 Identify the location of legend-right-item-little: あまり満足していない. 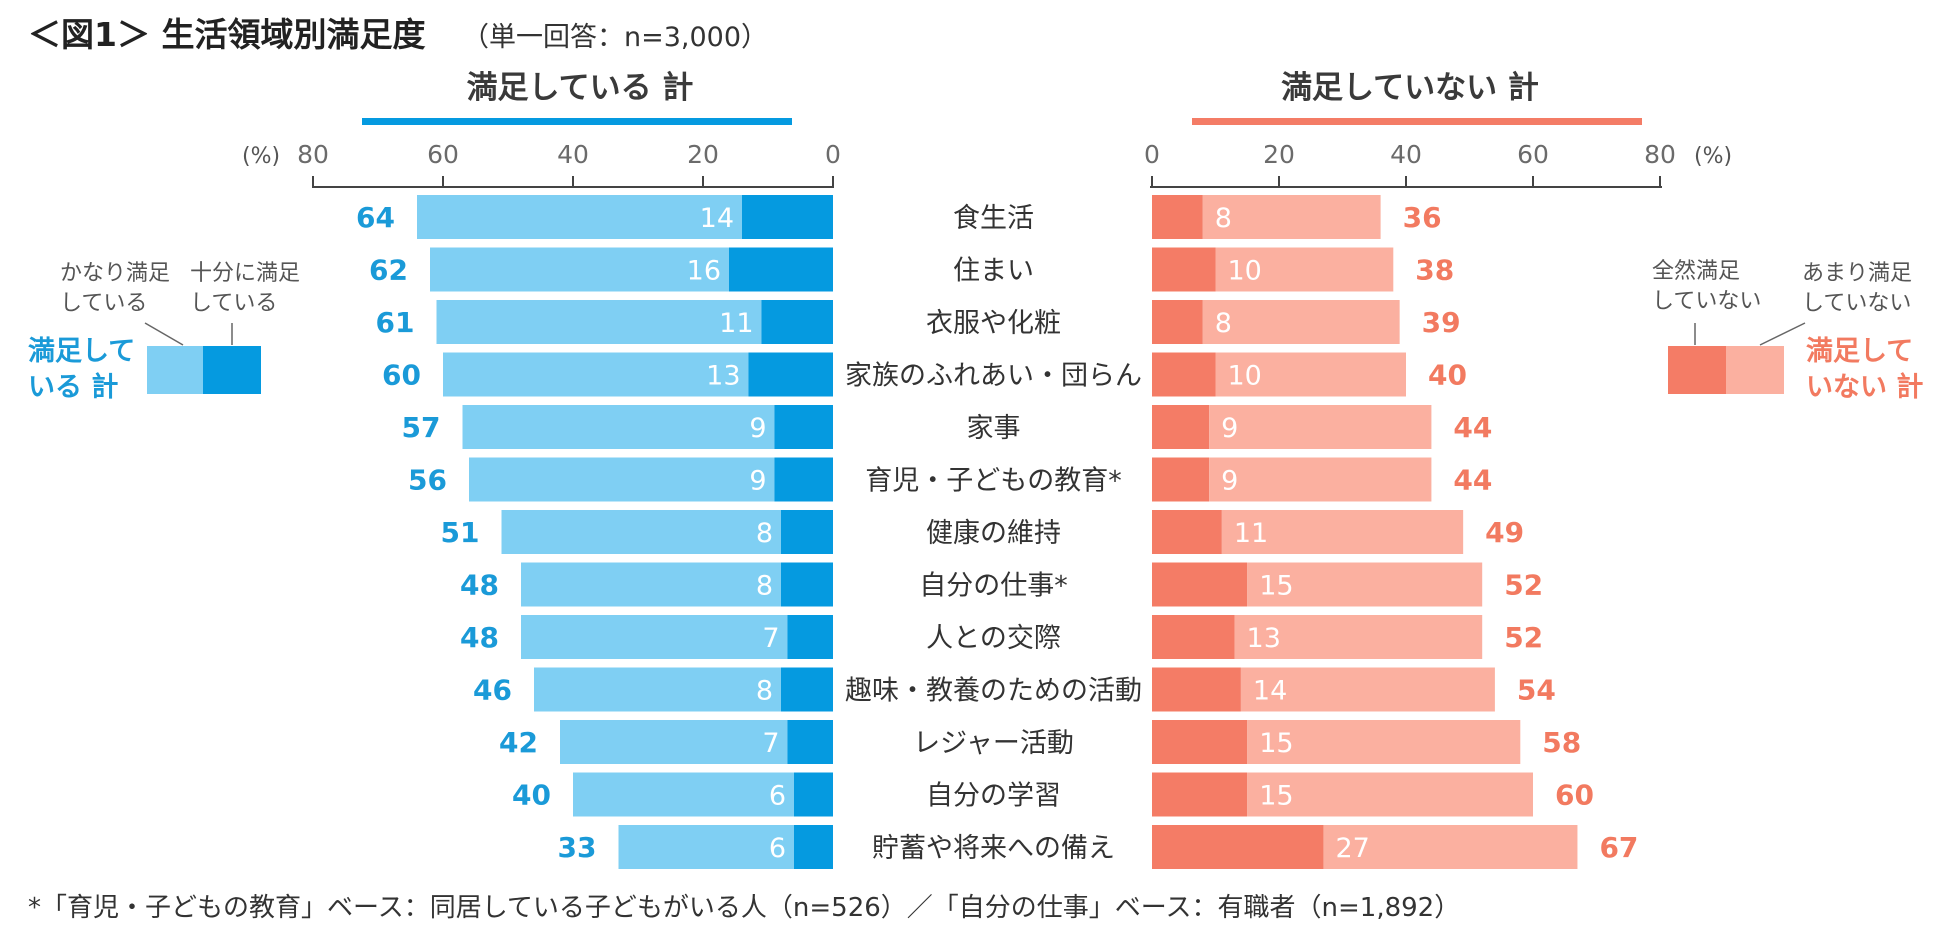
(1857, 288).